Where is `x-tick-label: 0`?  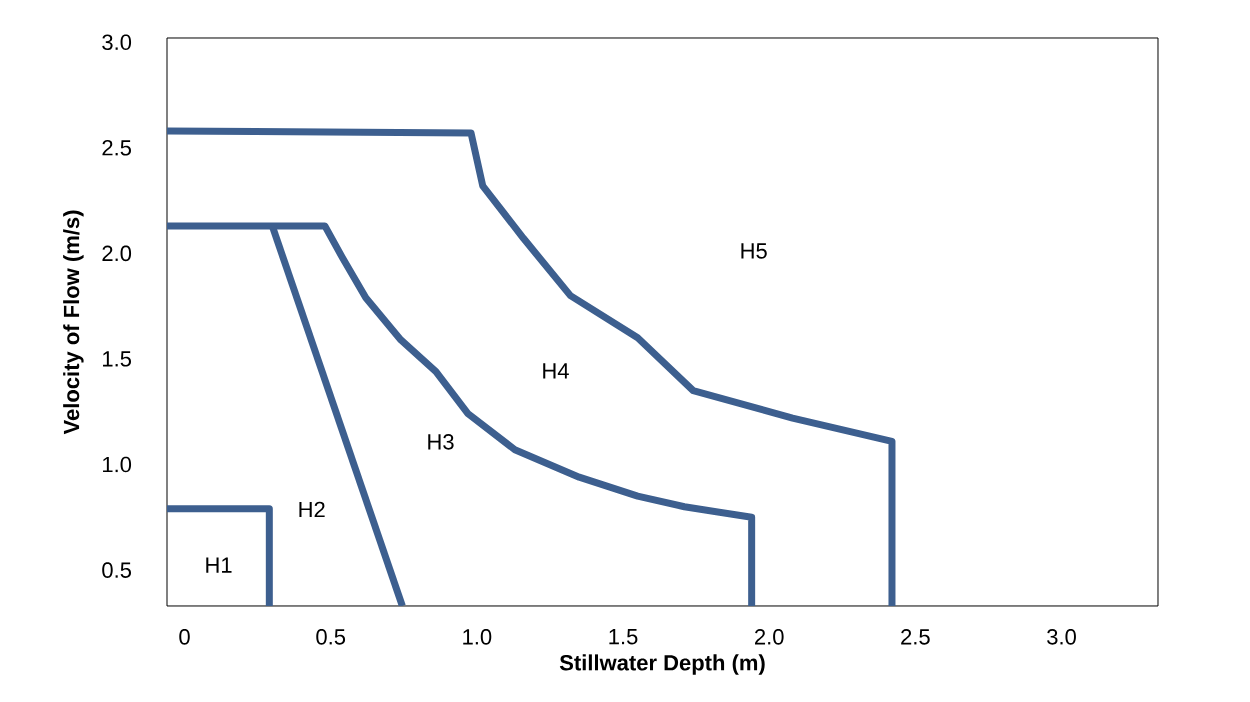 x-tick-label: 0 is located at coordinates (184, 637).